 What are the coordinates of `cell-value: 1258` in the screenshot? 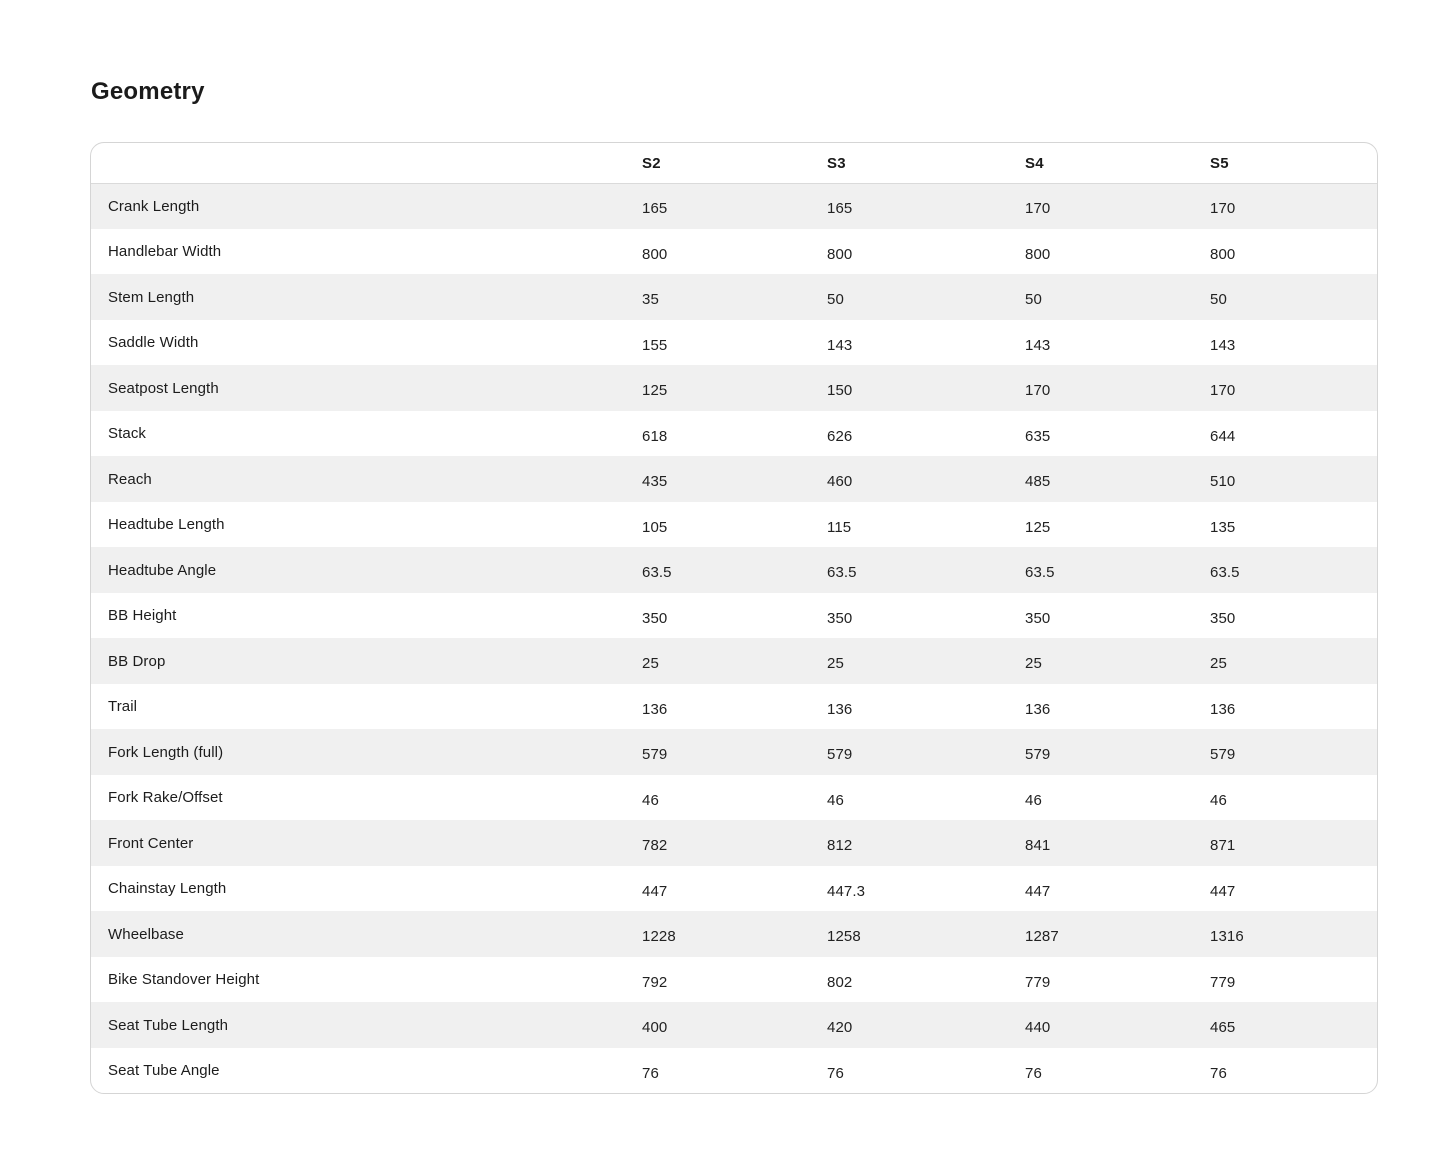 It's located at (844, 937).